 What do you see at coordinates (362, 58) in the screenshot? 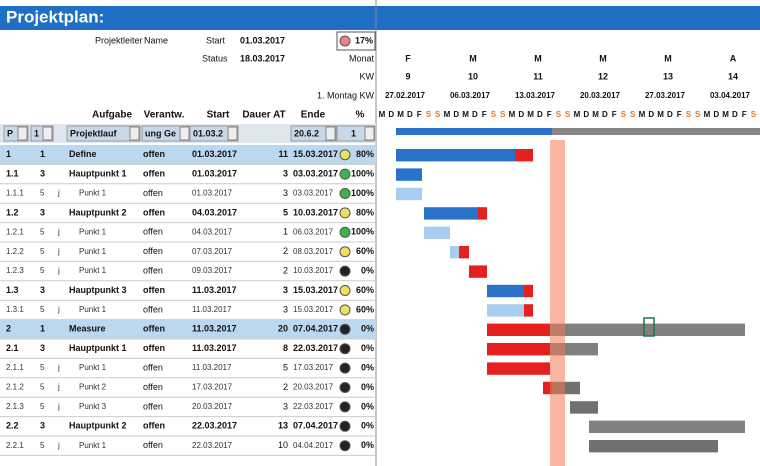
I see `month-label: Monat` at bounding box center [362, 58].